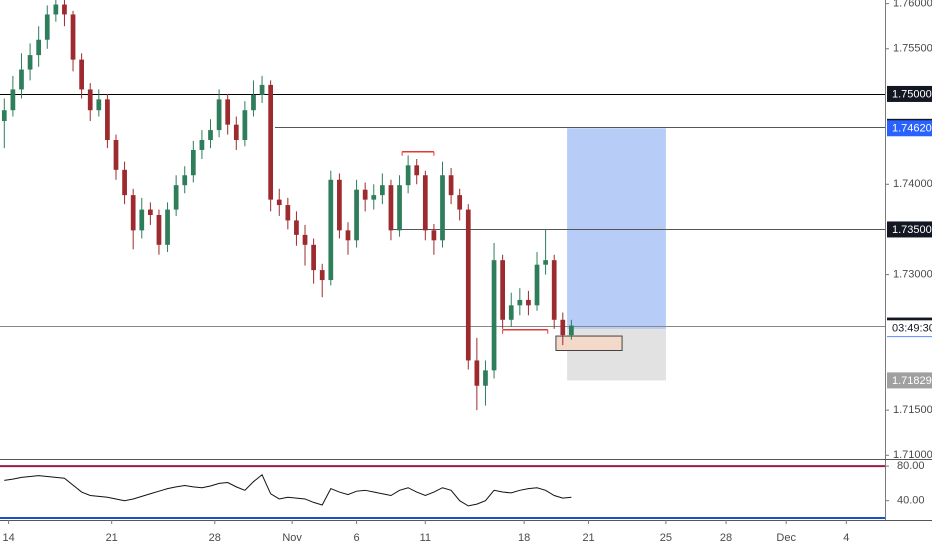  I want to click on zone-box, so click(589, 343).